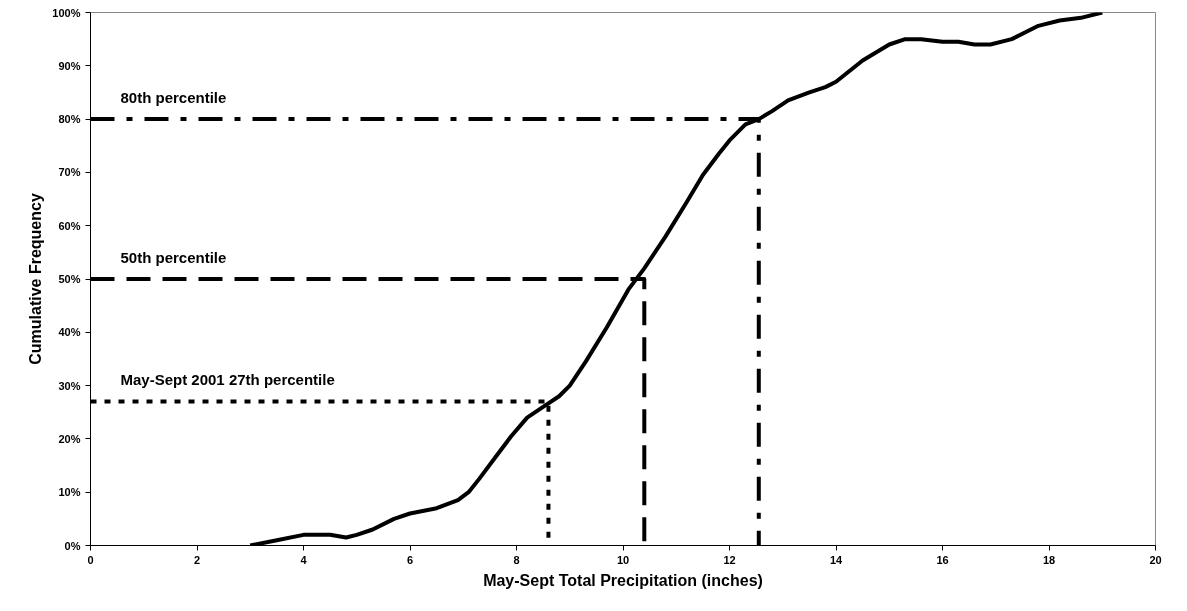 This screenshot has width=1187, height=611. What do you see at coordinates (69, 172) in the screenshot?
I see `y-tick-label: 70%` at bounding box center [69, 172].